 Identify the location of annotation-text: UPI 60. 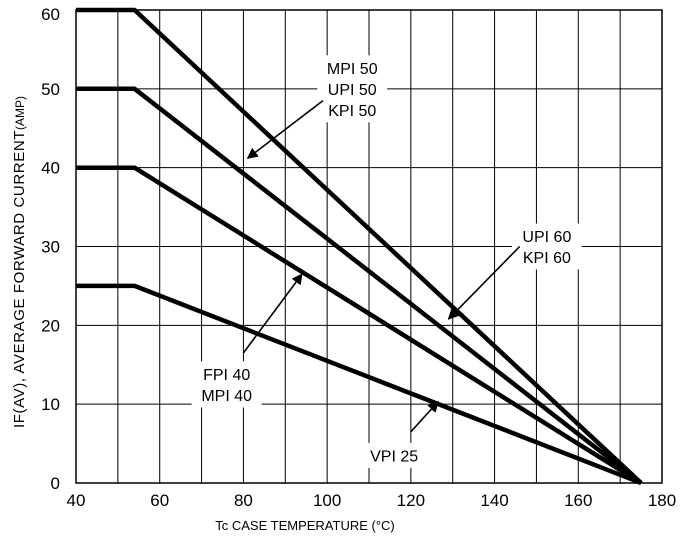
(546, 237).